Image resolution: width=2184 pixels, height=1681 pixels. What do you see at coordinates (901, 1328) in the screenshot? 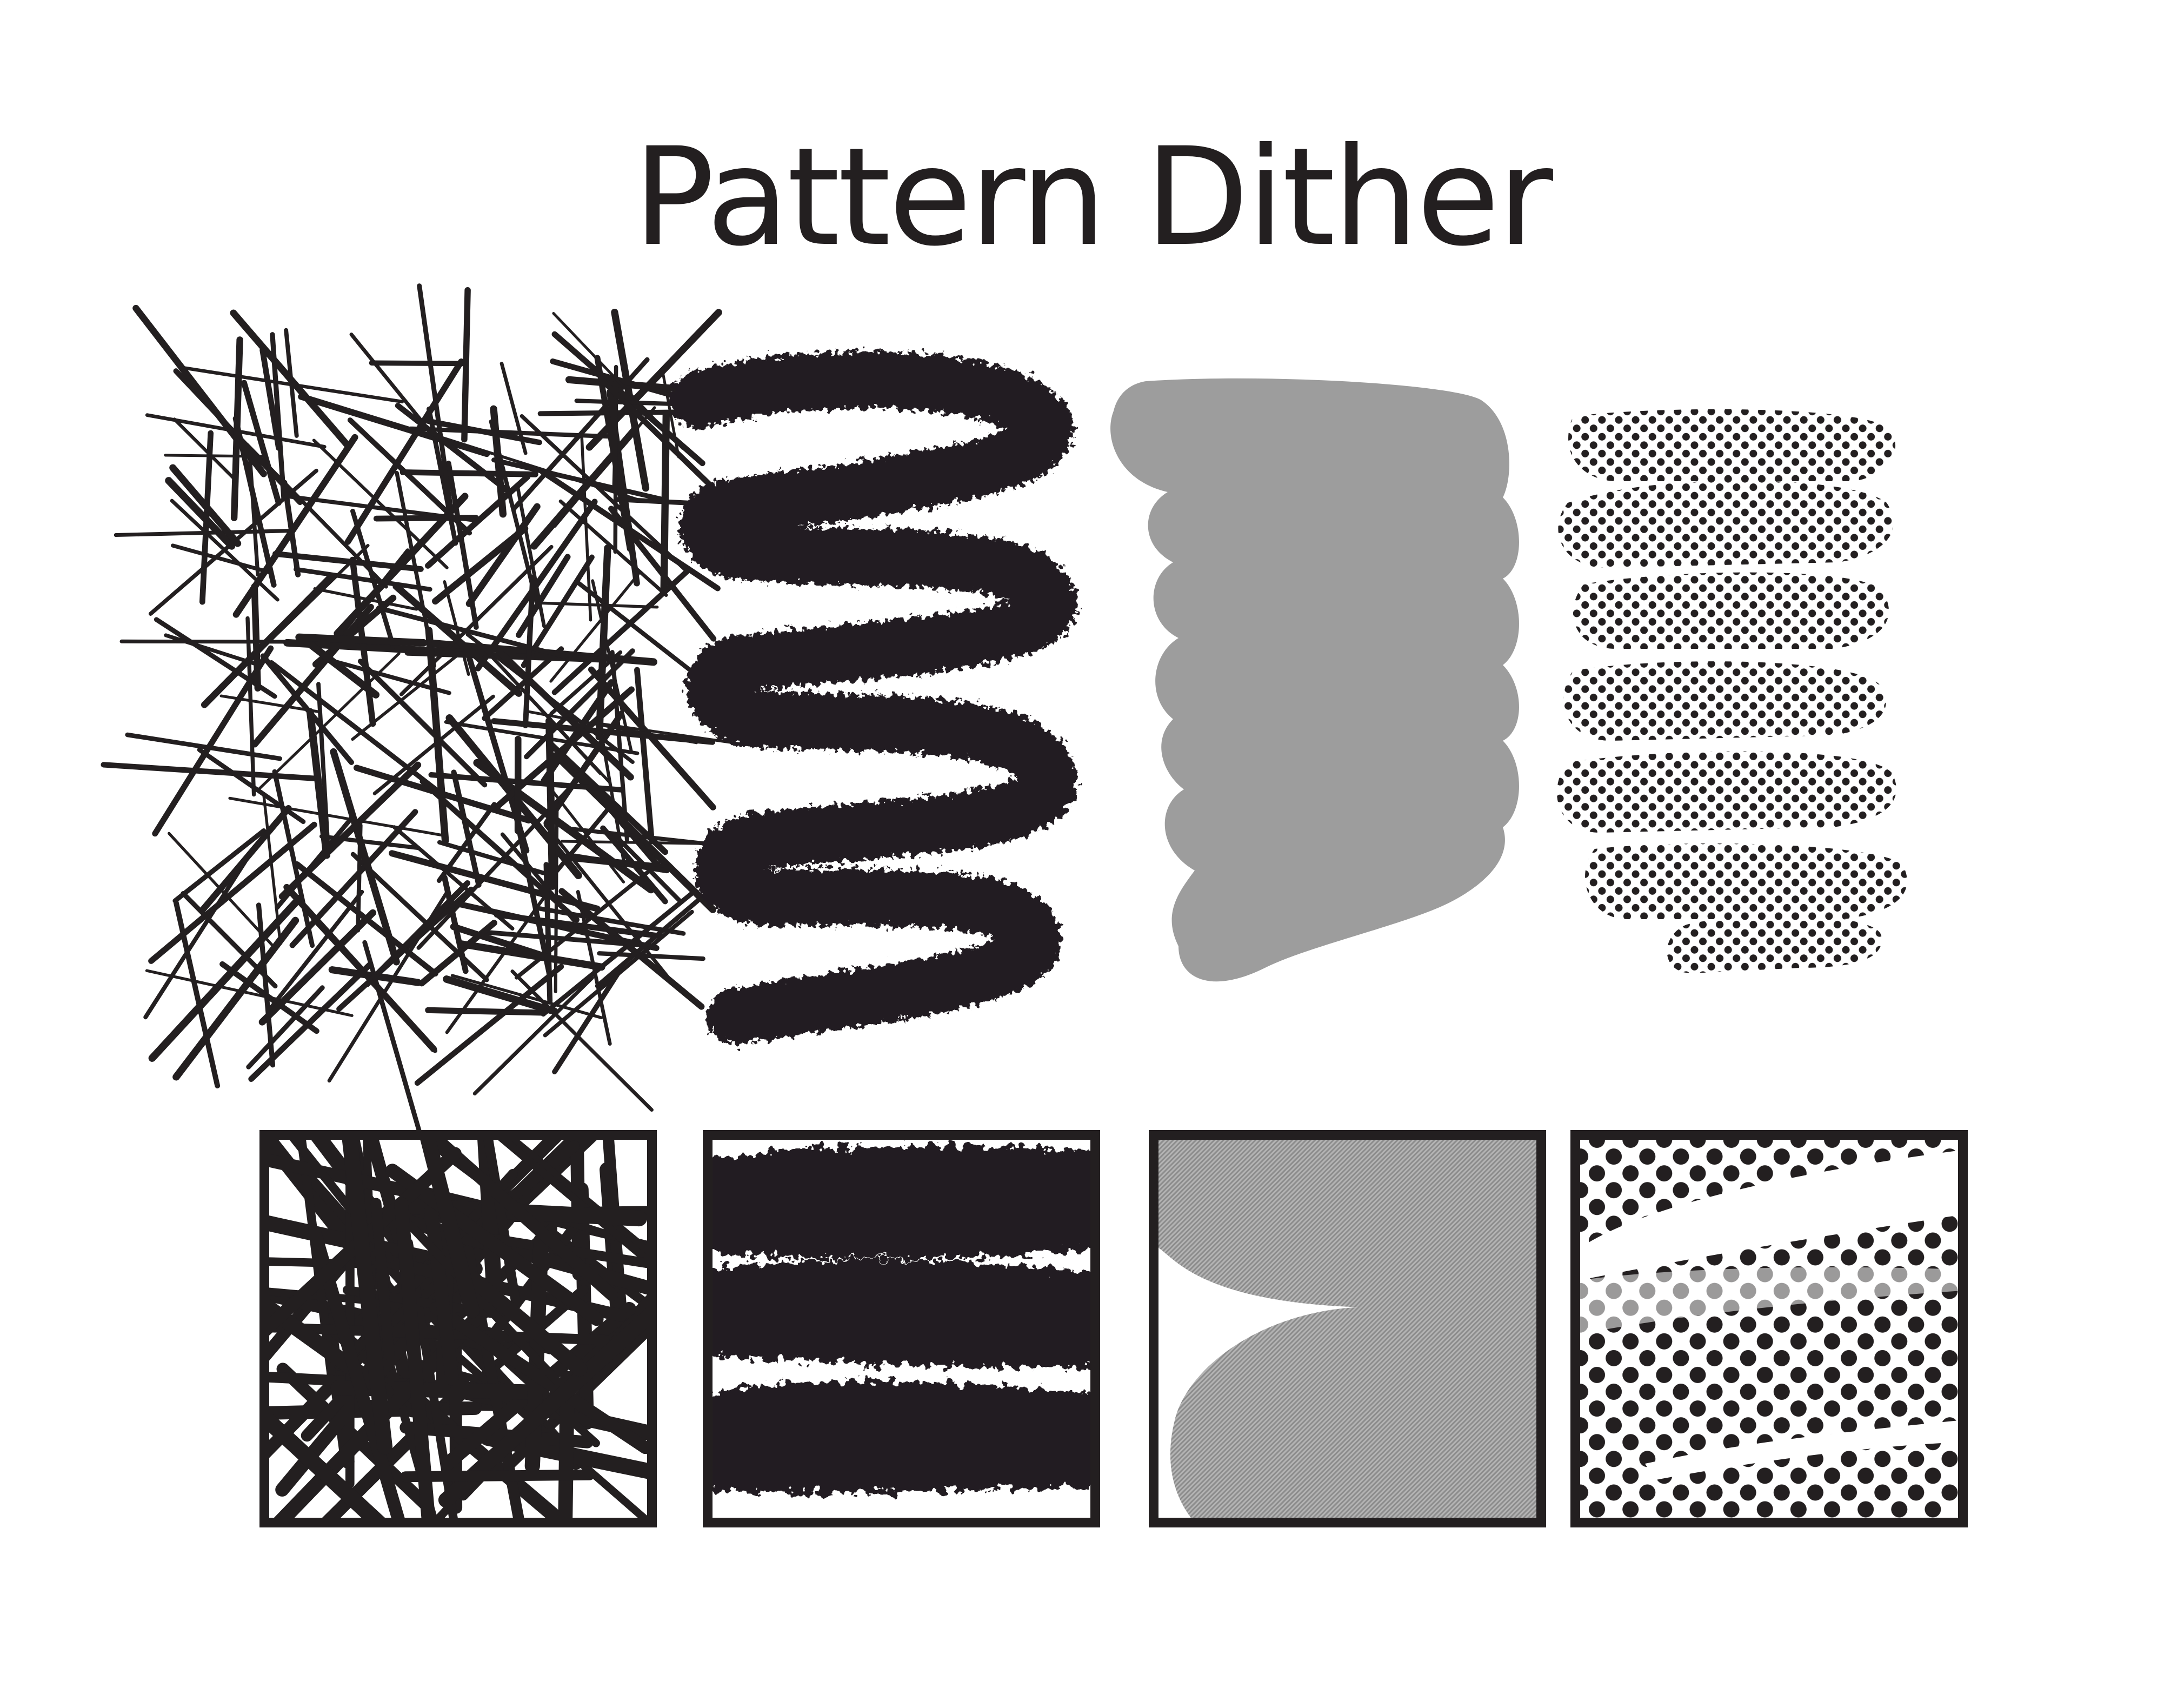
I see `charcoal-swatch` at bounding box center [901, 1328].